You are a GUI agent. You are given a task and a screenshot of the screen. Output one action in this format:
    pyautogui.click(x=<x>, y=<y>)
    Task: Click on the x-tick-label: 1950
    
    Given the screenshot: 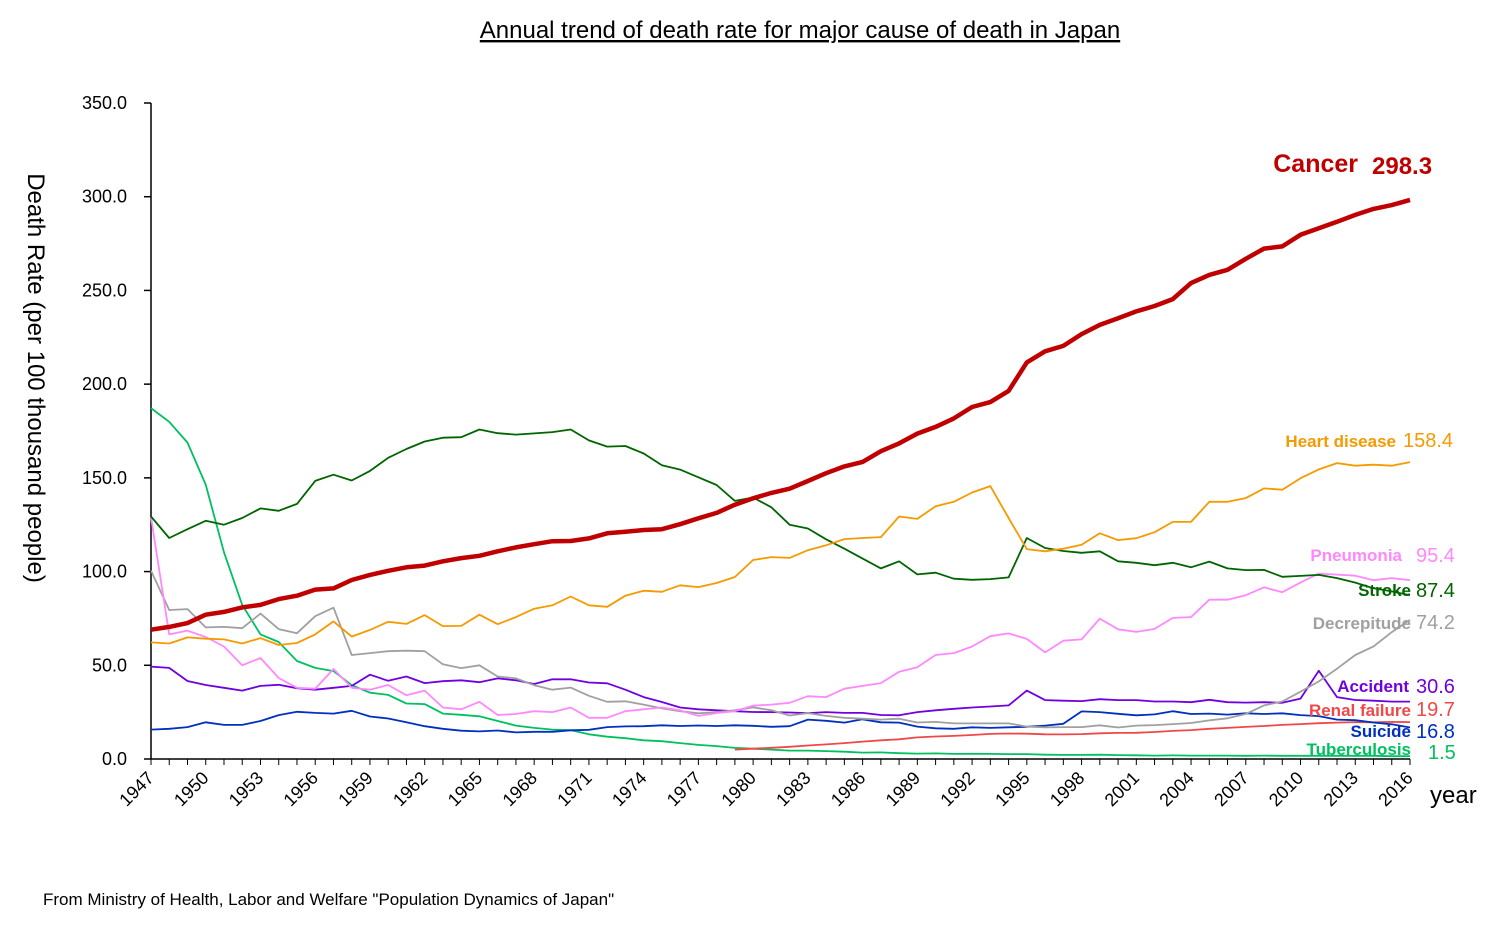 What is the action you would take?
    pyautogui.click(x=191, y=789)
    